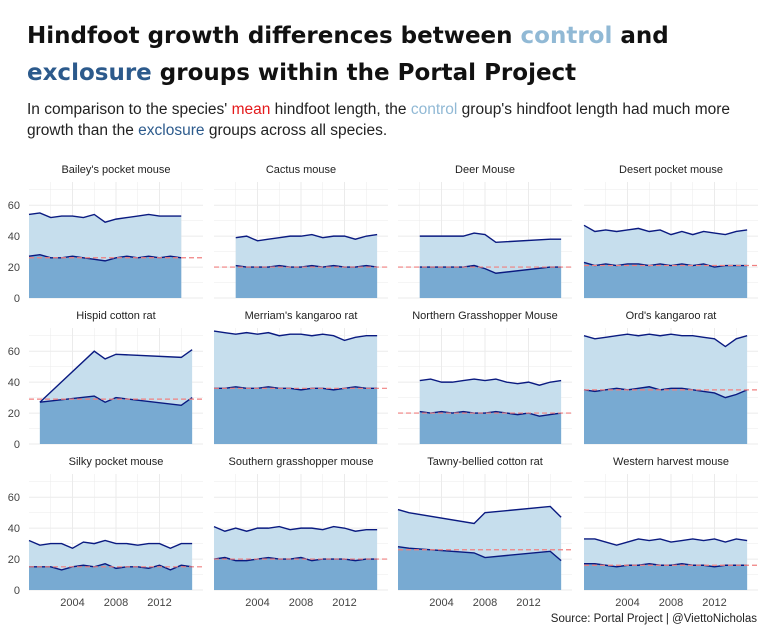 This screenshot has height=635, width=769. Describe the element at coordinates (671, 316) in the screenshot. I see `facet-title: Ord's kangaroo rat` at that location.